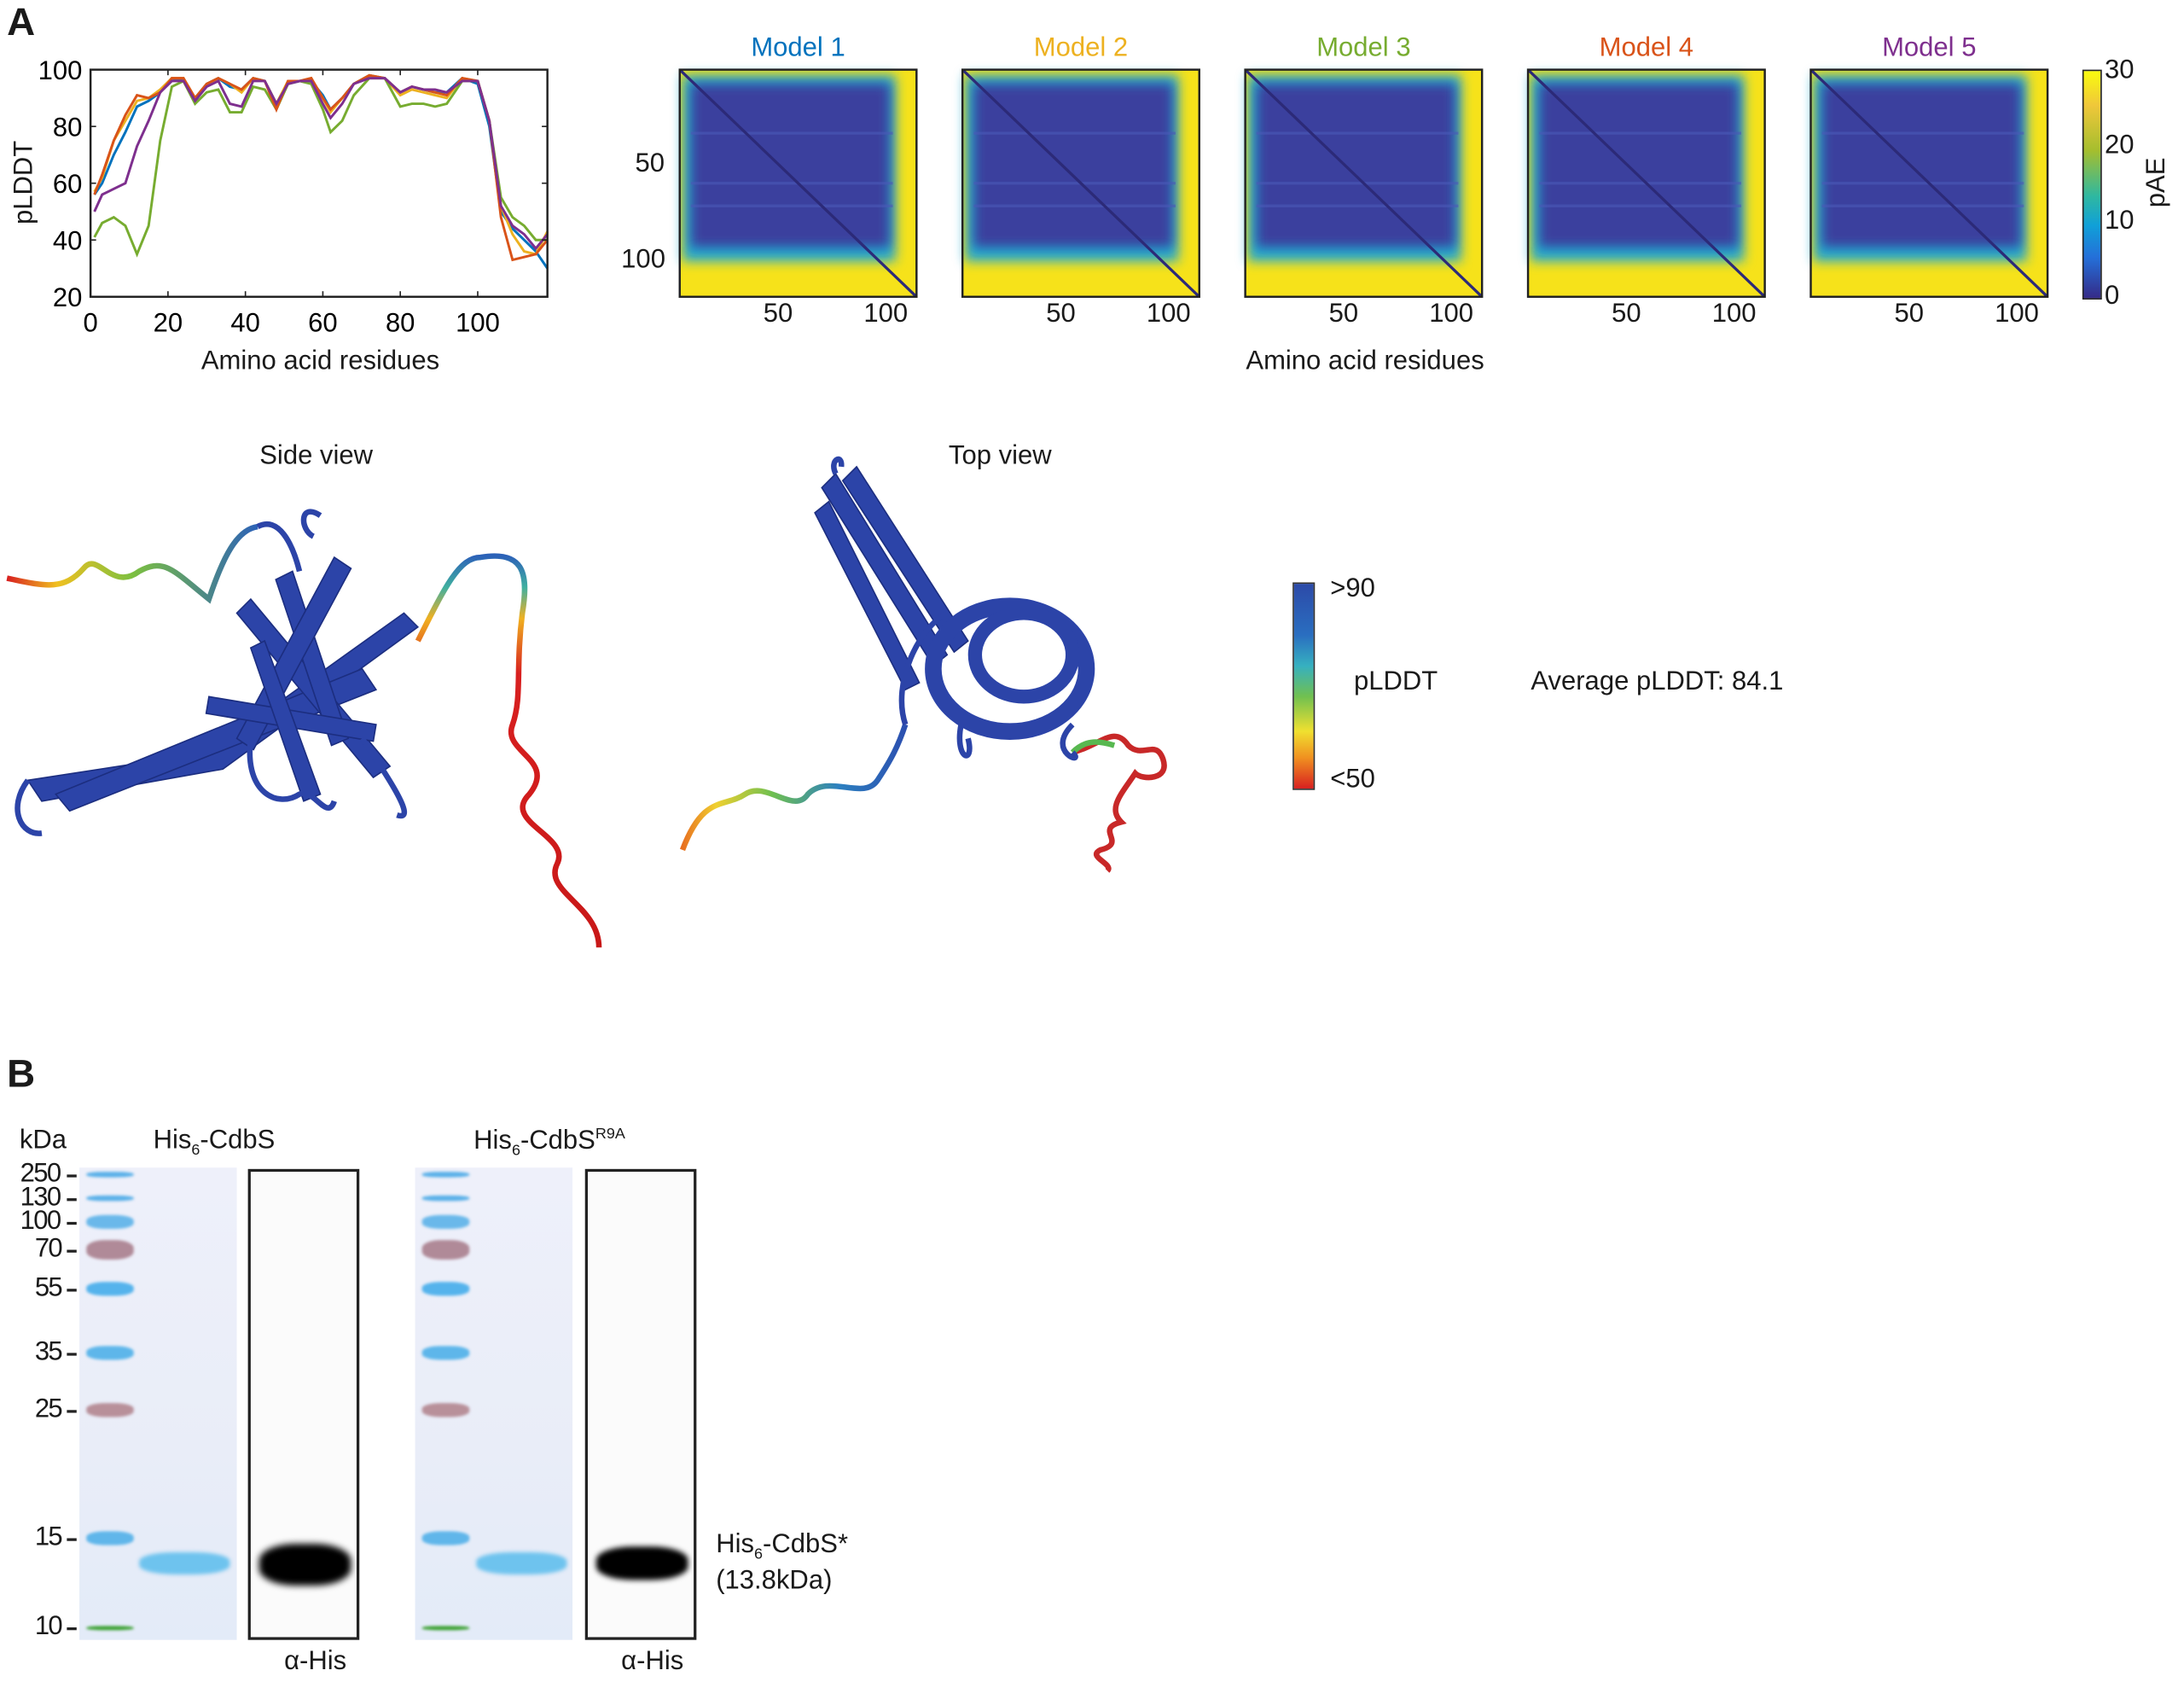 Image resolution: width=2184 pixels, height=1682 pixels. I want to click on kda-label: kDa, so click(43, 1140).